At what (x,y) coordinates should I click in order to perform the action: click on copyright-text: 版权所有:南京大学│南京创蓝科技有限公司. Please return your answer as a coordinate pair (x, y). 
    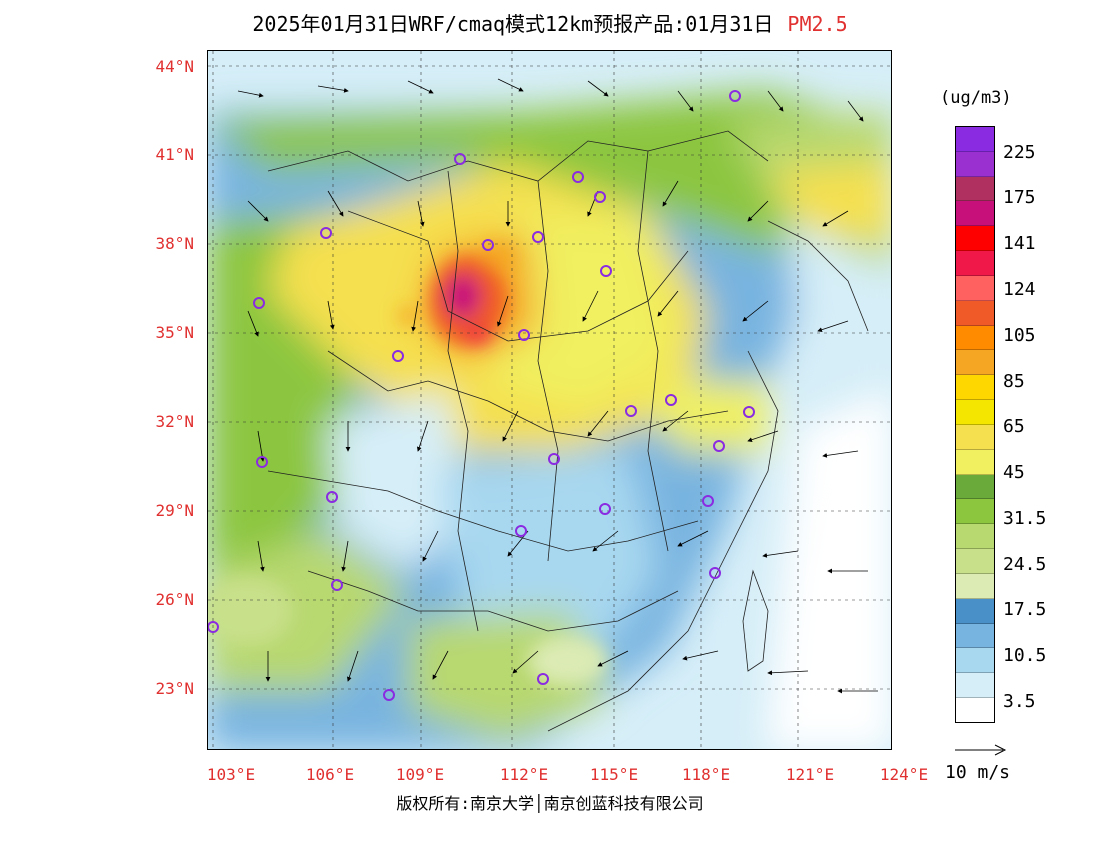
    Looking at the image, I should click on (550, 803).